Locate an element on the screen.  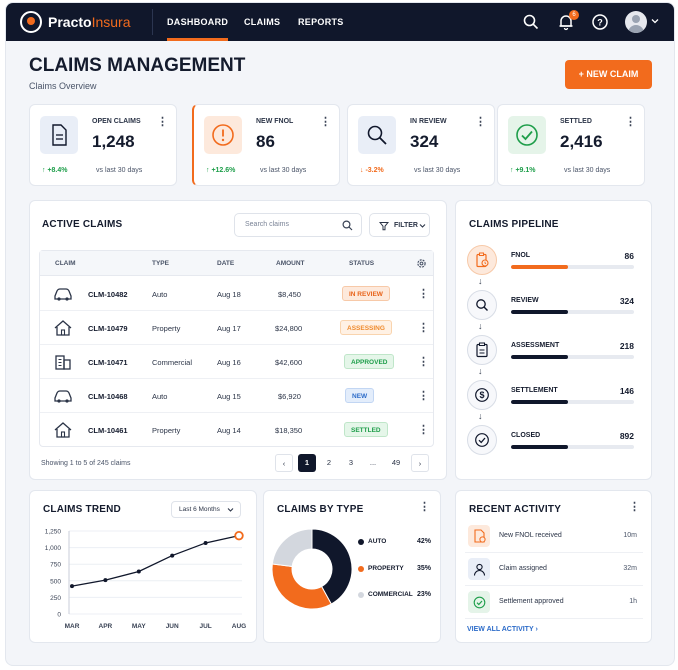
new-claim-button: + NEW CLAIM is located at coordinates (608, 74).